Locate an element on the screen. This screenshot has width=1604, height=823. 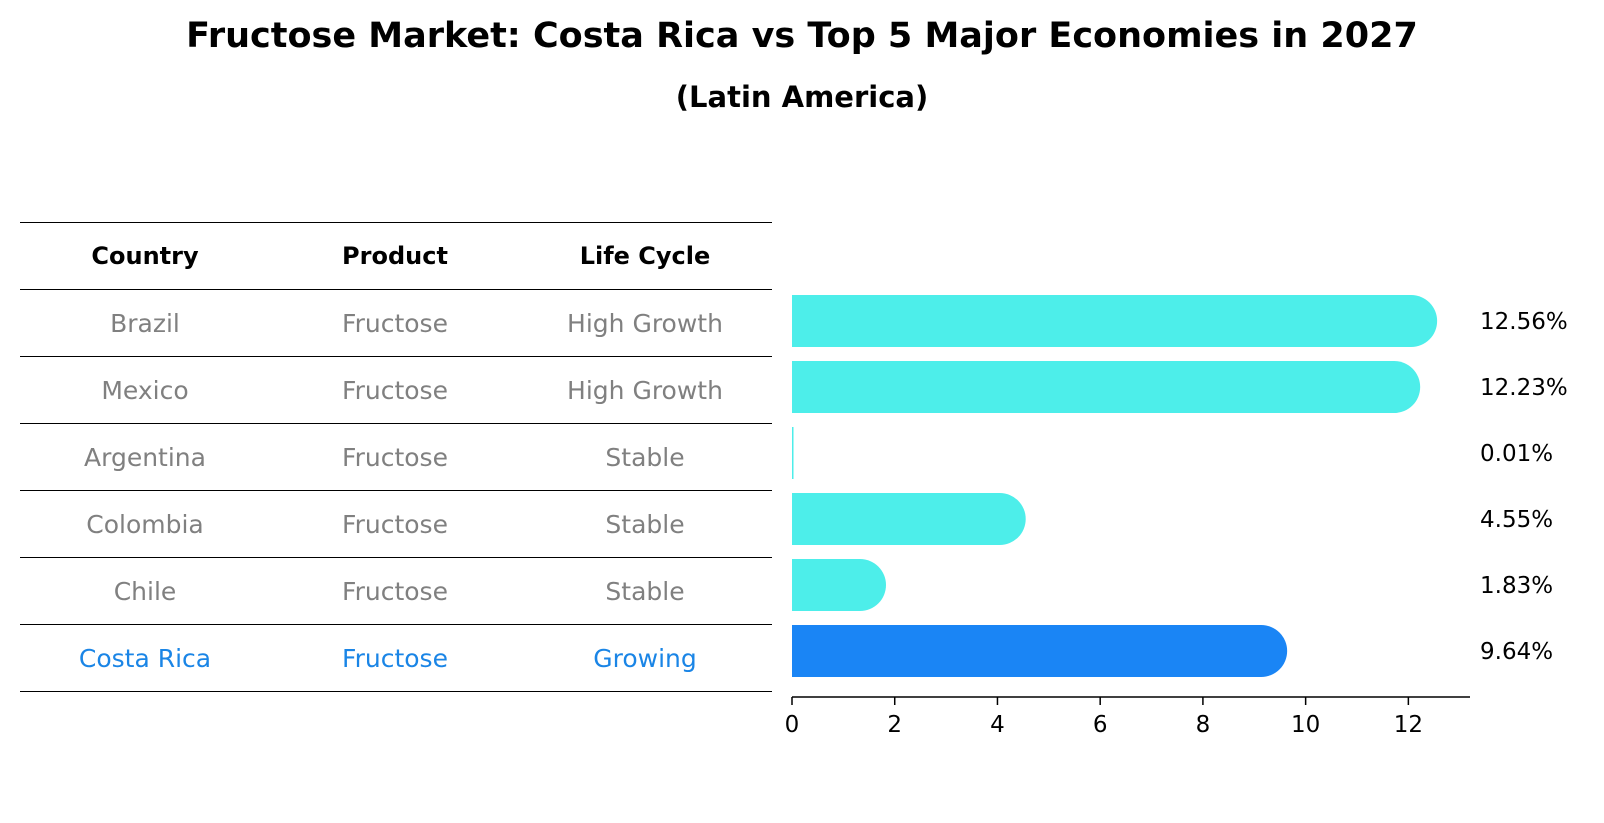
x-tick-label: 12 is located at coordinates (1408, 725).